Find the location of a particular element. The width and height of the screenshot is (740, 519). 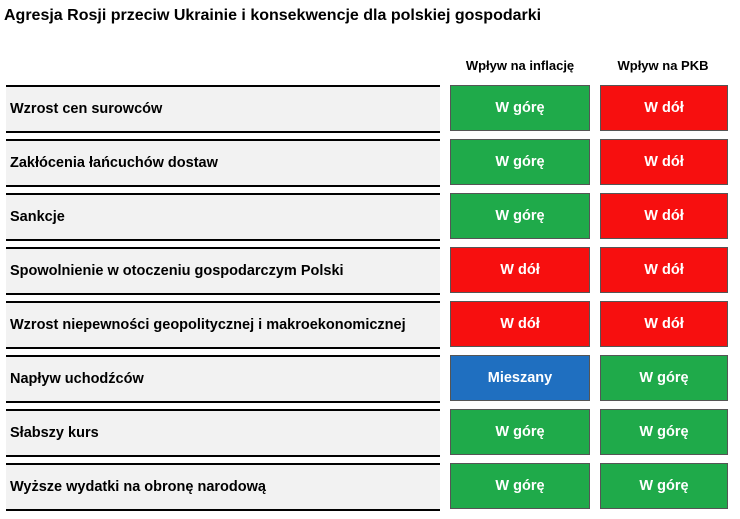

row-label: Zakłócenia łańcuchów dostaw is located at coordinates (223, 163).